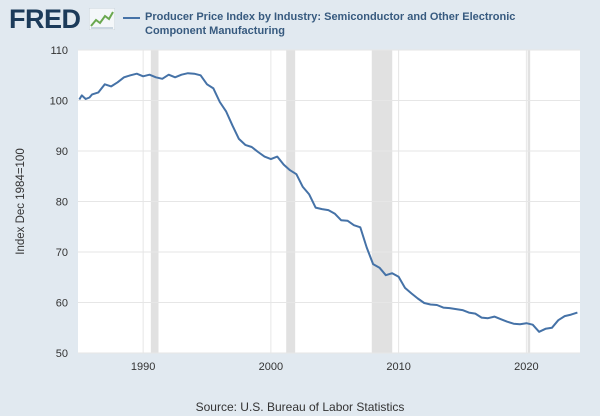 Image resolution: width=600 pixels, height=416 pixels. Describe the element at coordinates (271, 367) in the screenshot. I see `x-tick-label: 2000` at that location.